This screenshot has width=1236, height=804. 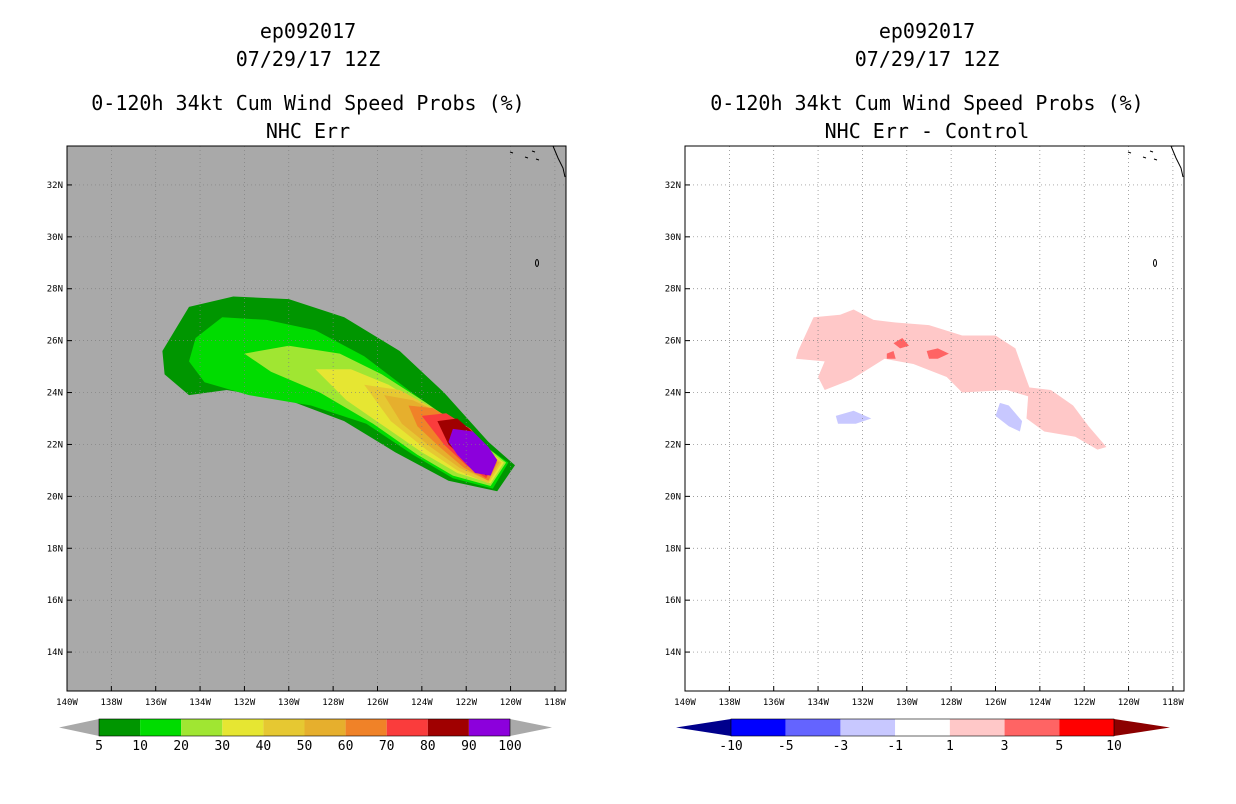 What do you see at coordinates (346, 746) in the screenshot?
I see `colorbar-label: 60` at bounding box center [346, 746].